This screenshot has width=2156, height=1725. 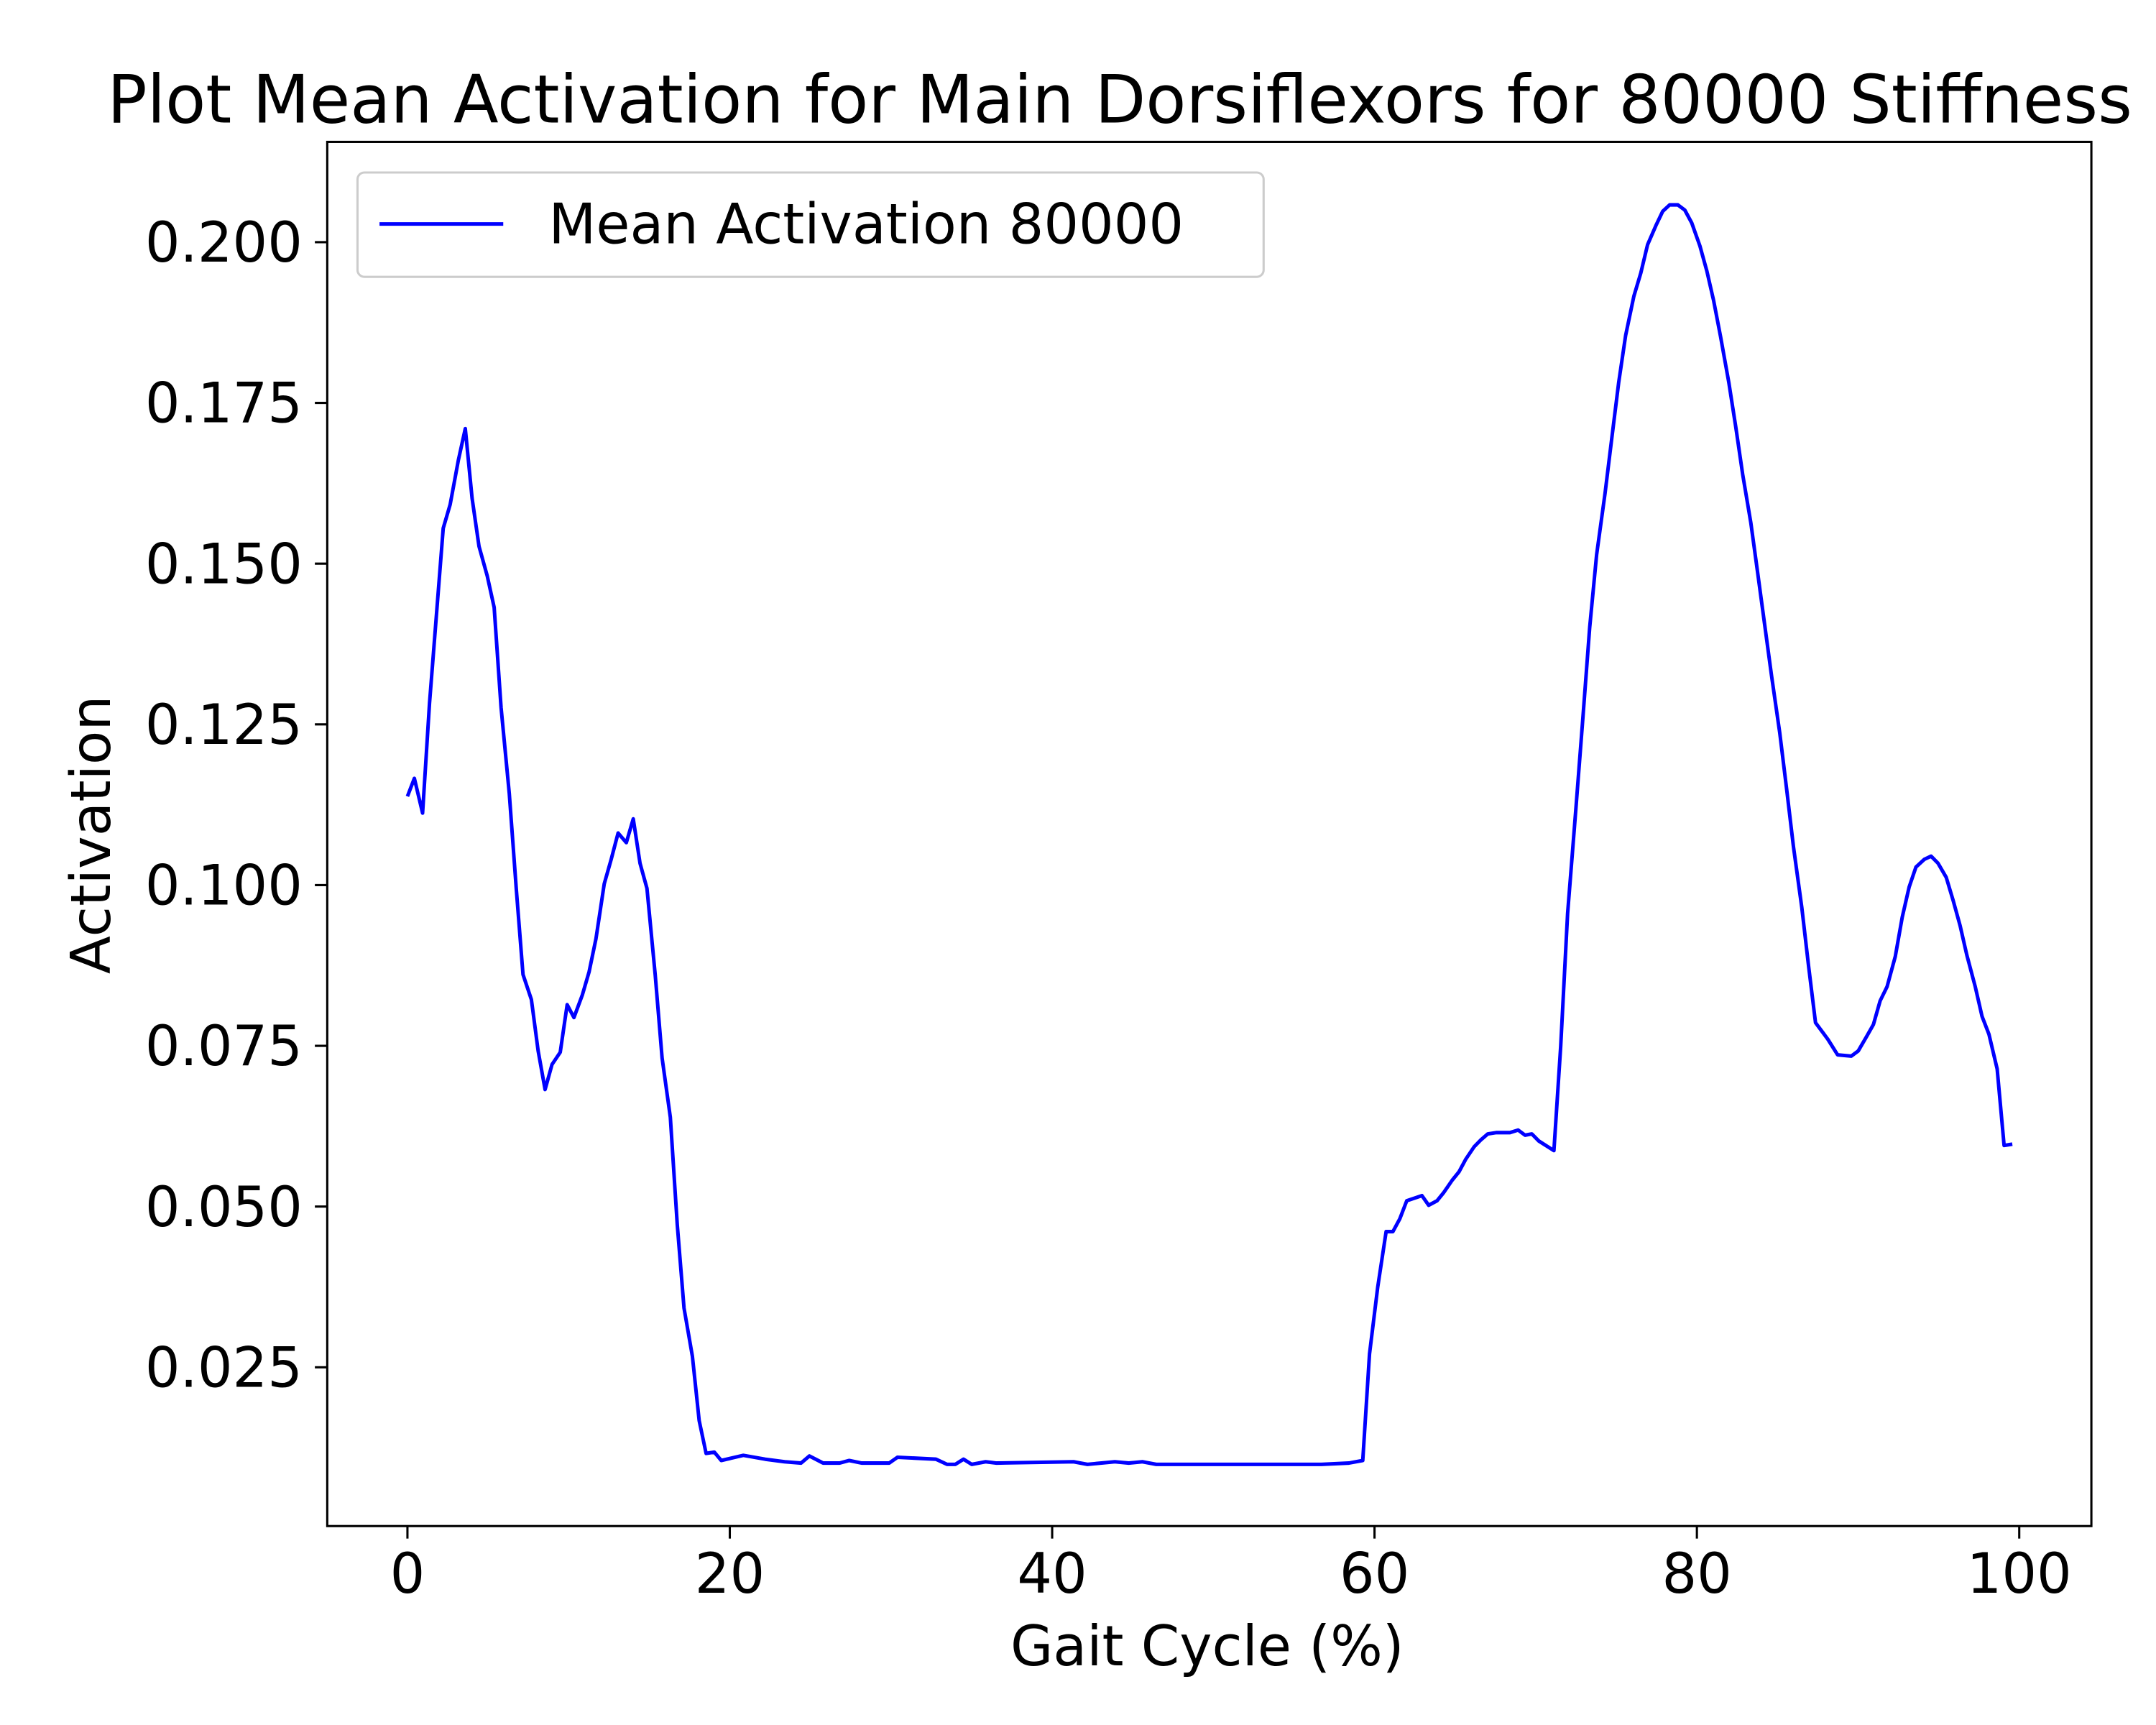 What do you see at coordinates (224, 1368) in the screenshot?
I see `y-tick-label: 0.025` at bounding box center [224, 1368].